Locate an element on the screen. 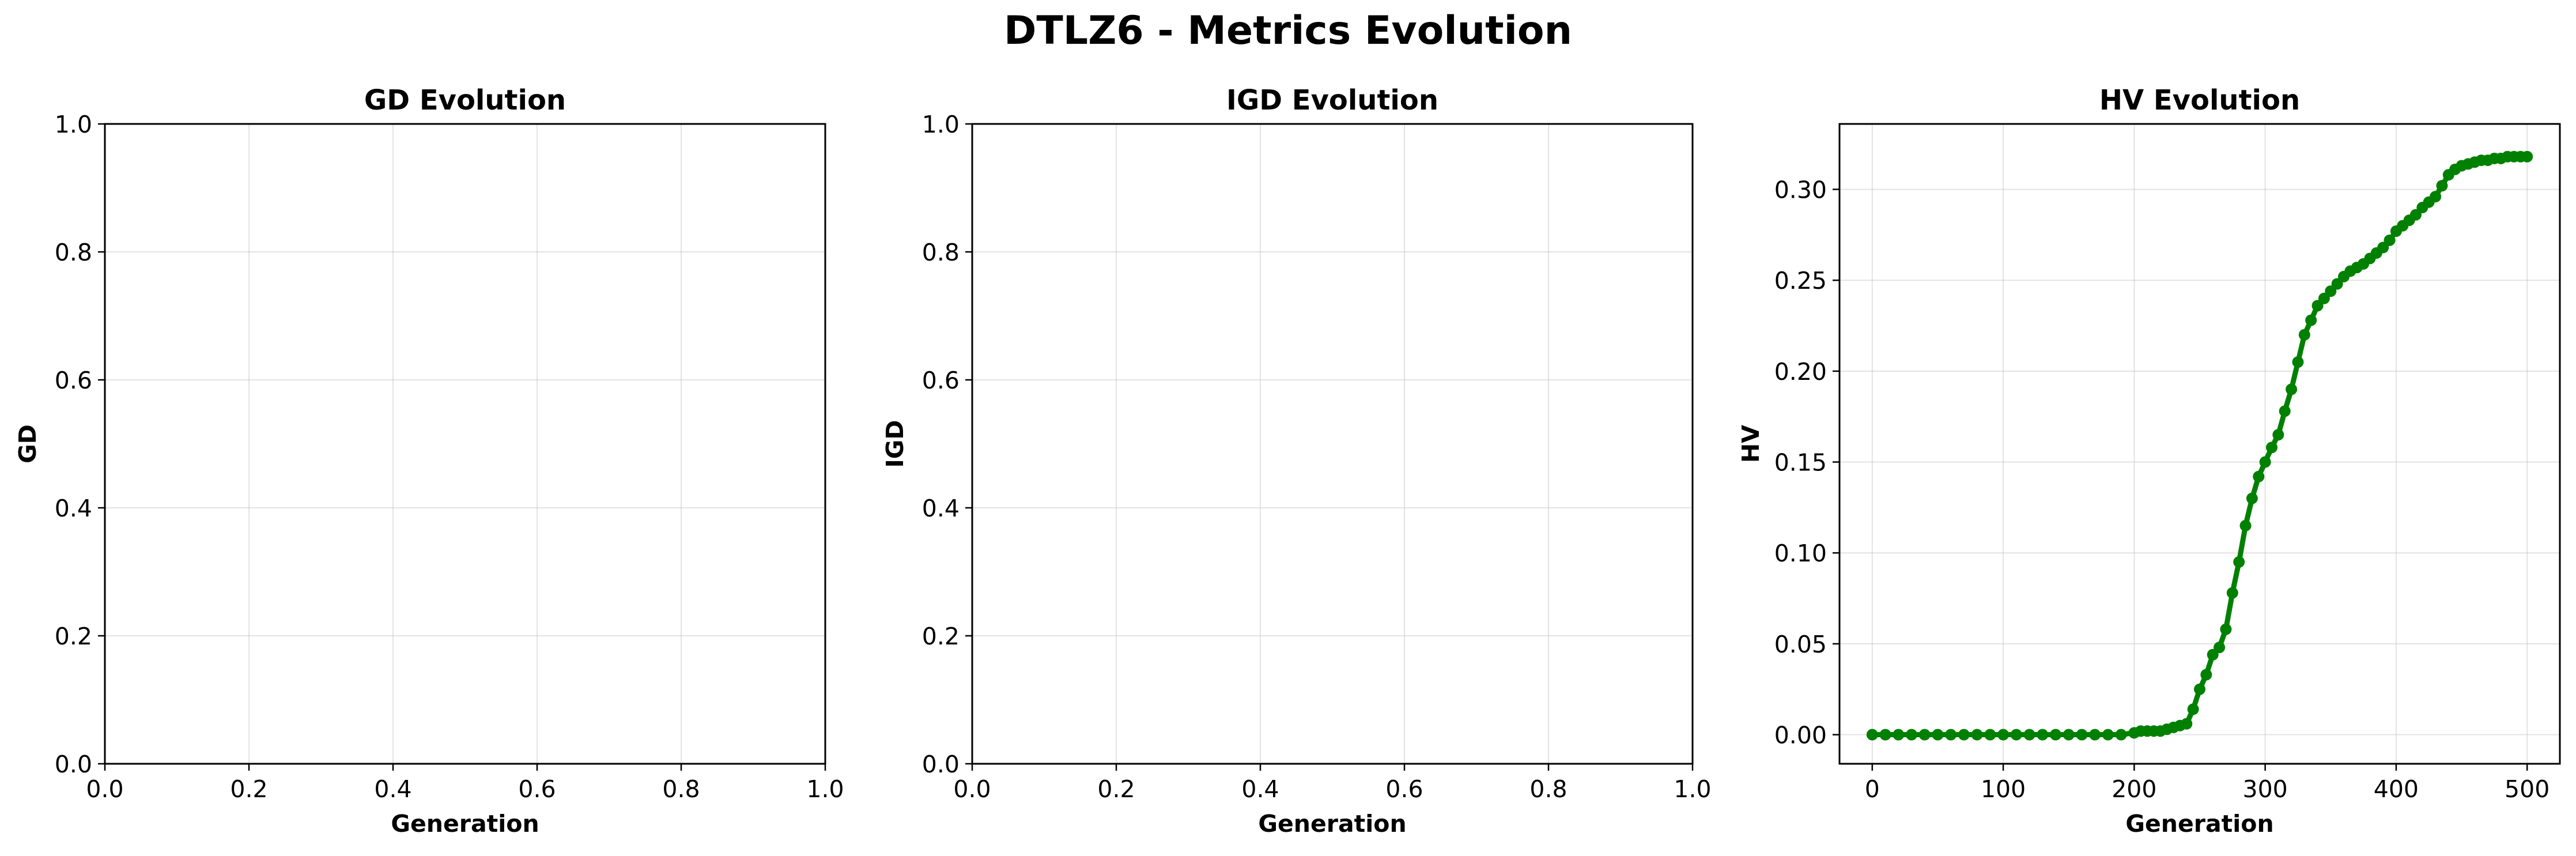  x-tick-label: 300 is located at coordinates (2265, 789).